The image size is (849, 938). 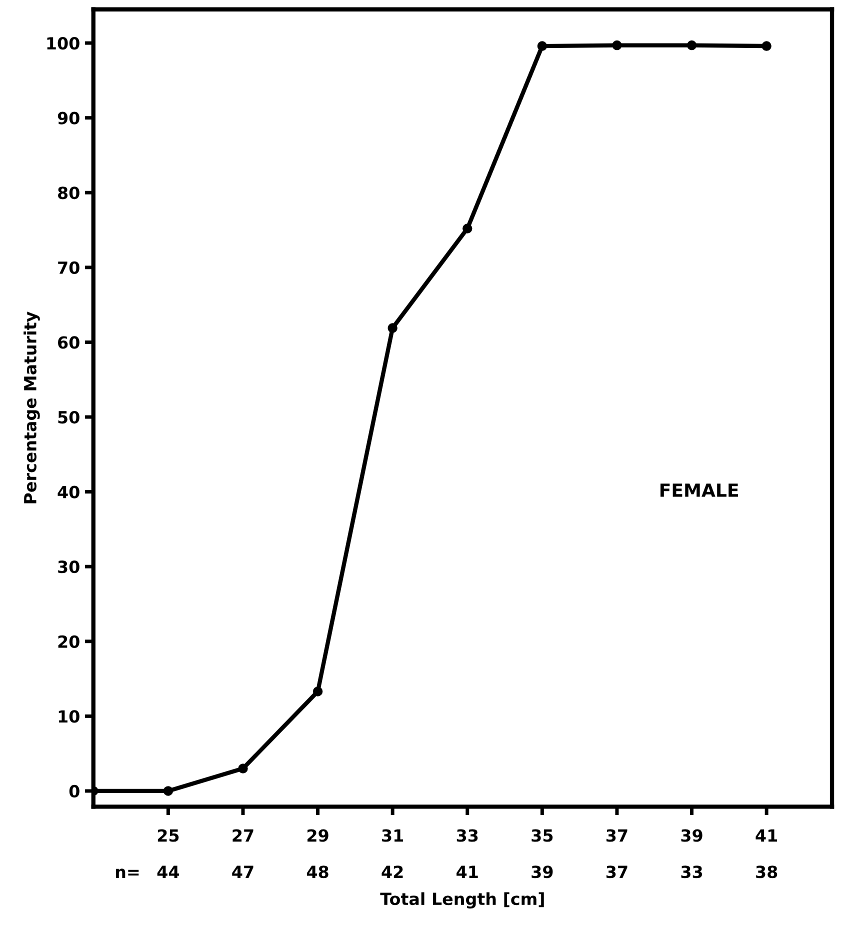 What do you see at coordinates (69, 193) in the screenshot?
I see `y-tick-label: 80` at bounding box center [69, 193].